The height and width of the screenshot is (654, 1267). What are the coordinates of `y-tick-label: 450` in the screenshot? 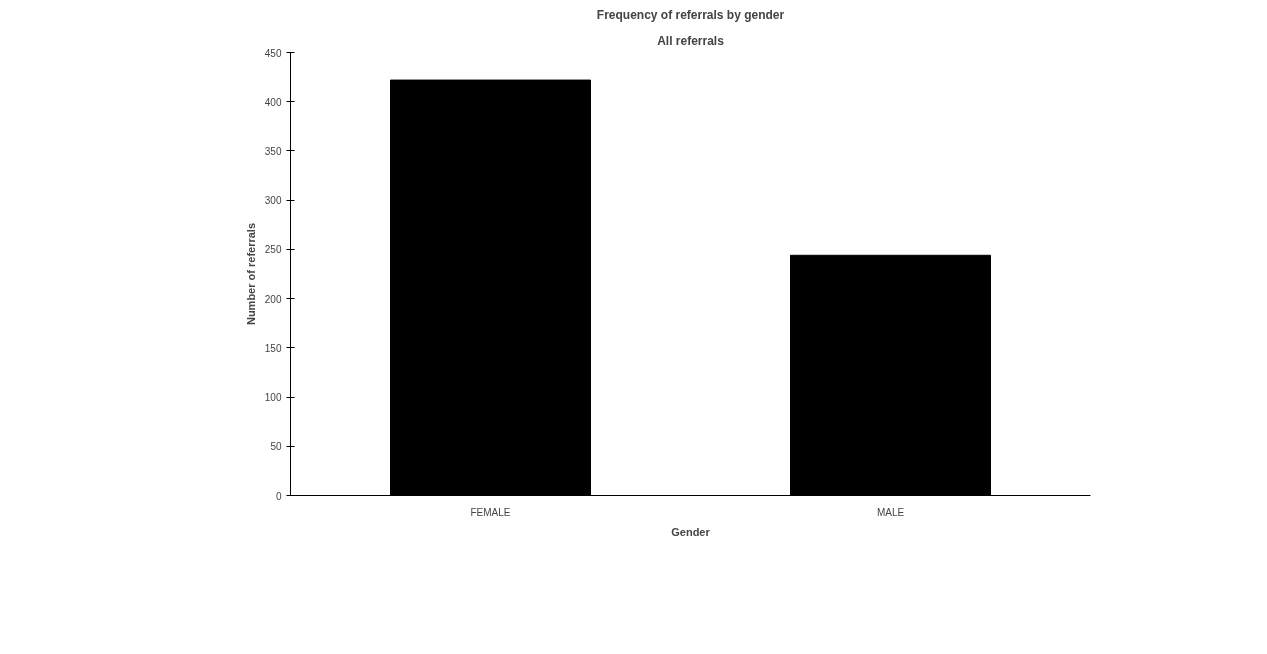 It's located at (273, 53).